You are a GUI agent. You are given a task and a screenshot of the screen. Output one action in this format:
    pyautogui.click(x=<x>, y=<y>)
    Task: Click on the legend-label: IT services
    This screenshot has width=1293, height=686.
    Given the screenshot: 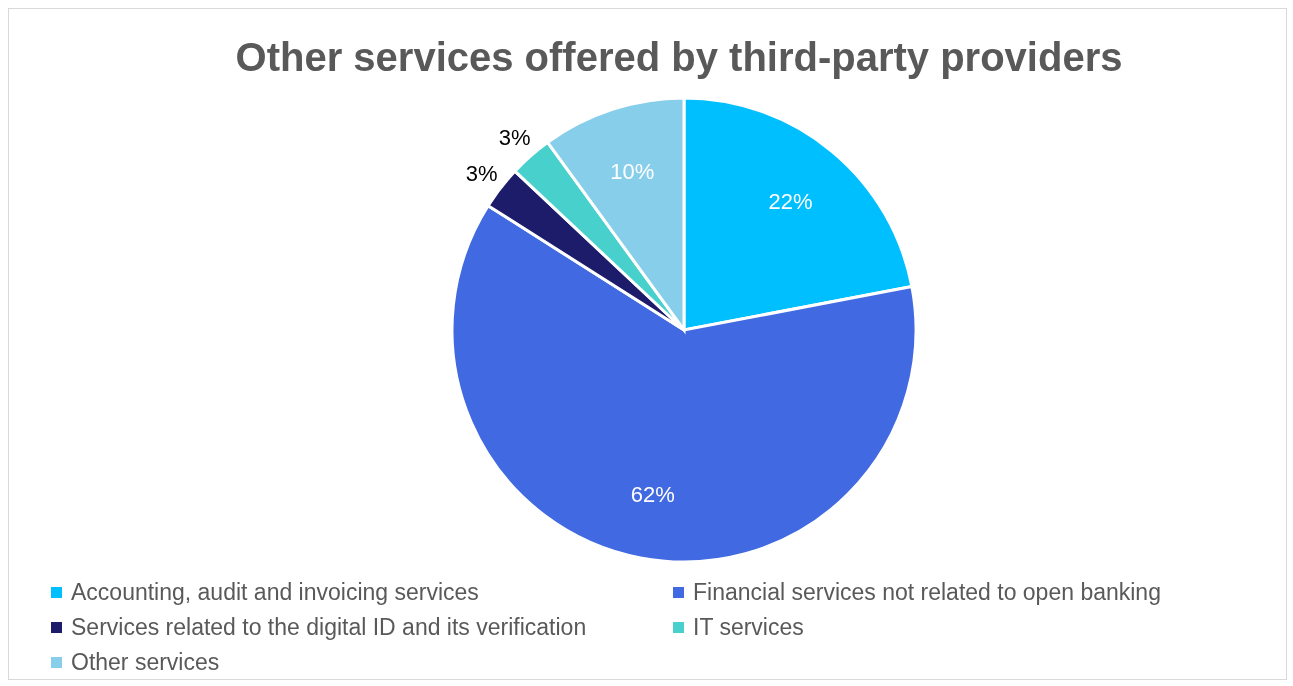 What is the action you would take?
    pyautogui.click(x=748, y=627)
    